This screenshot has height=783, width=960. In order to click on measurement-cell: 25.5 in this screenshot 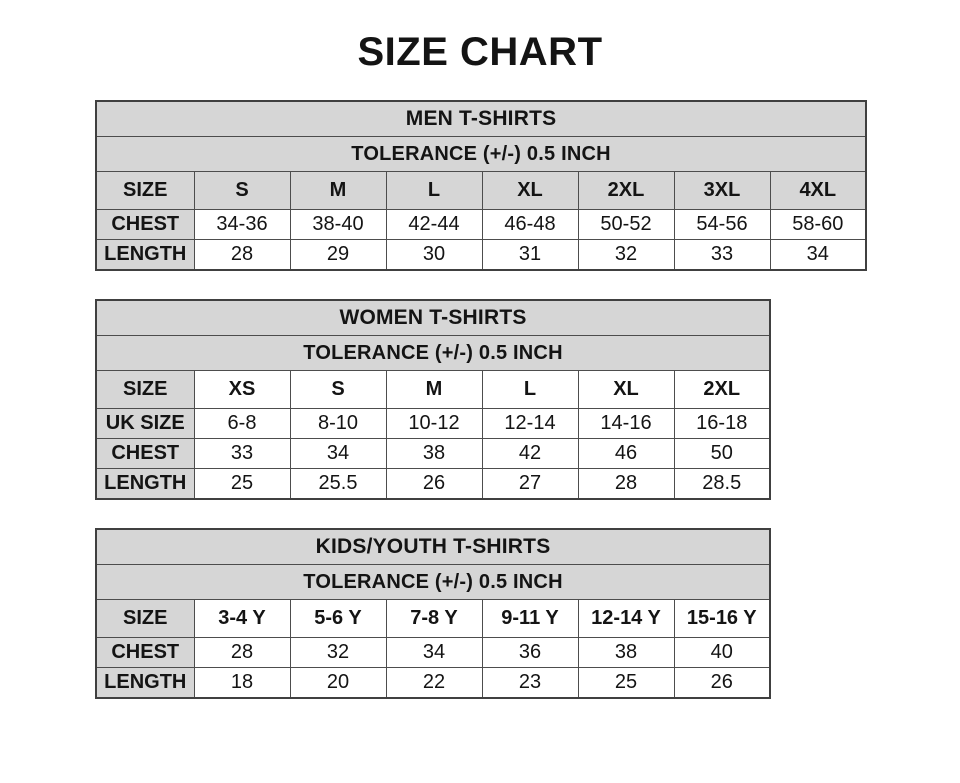, I will do `click(338, 484)`.